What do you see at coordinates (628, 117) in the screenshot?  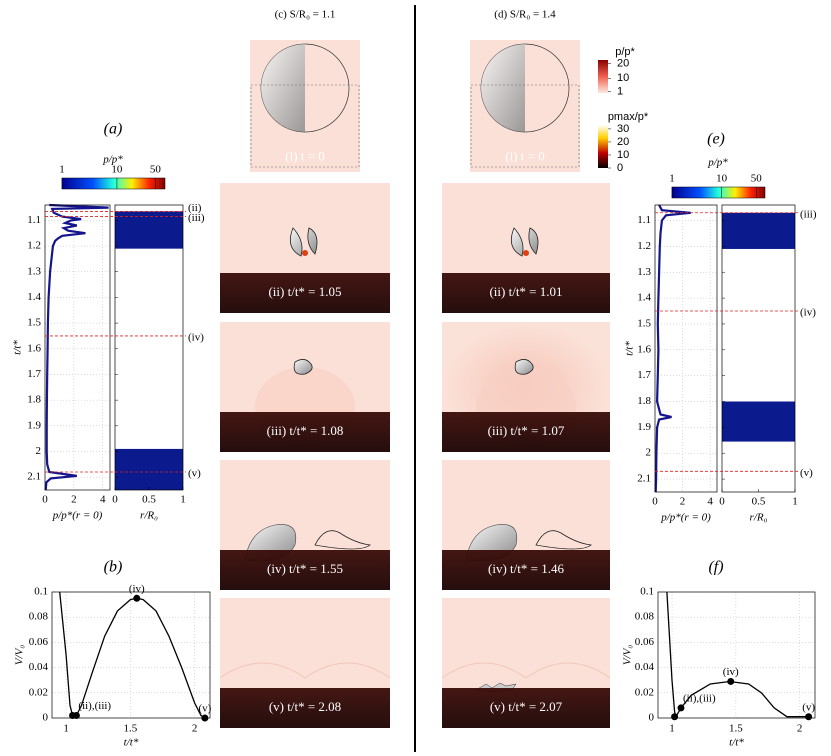 I see `colorbar-label: pmax/p*` at bounding box center [628, 117].